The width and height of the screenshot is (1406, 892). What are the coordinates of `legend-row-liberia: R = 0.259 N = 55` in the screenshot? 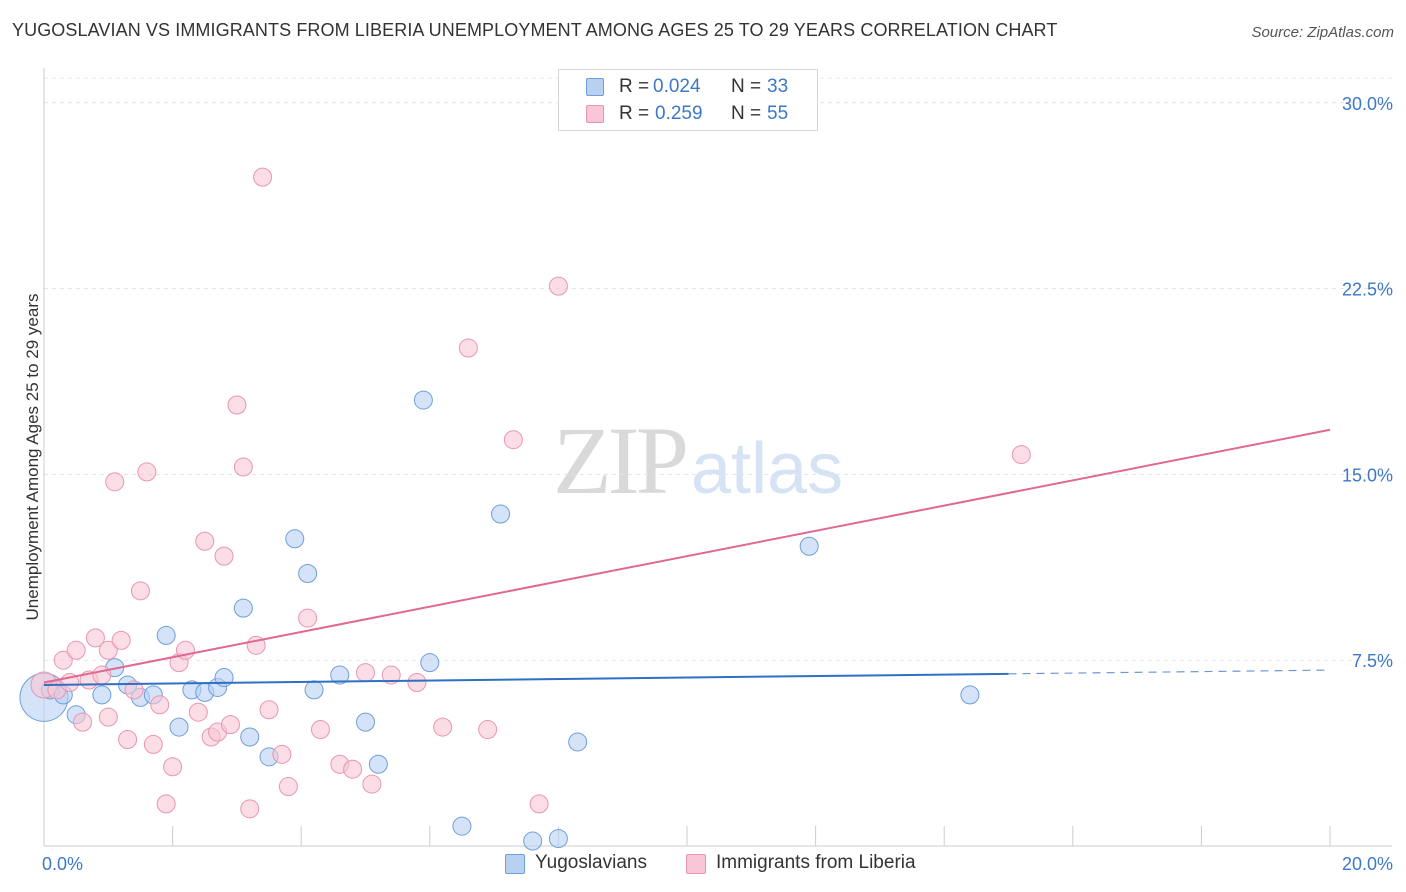 It's located at (688, 114).